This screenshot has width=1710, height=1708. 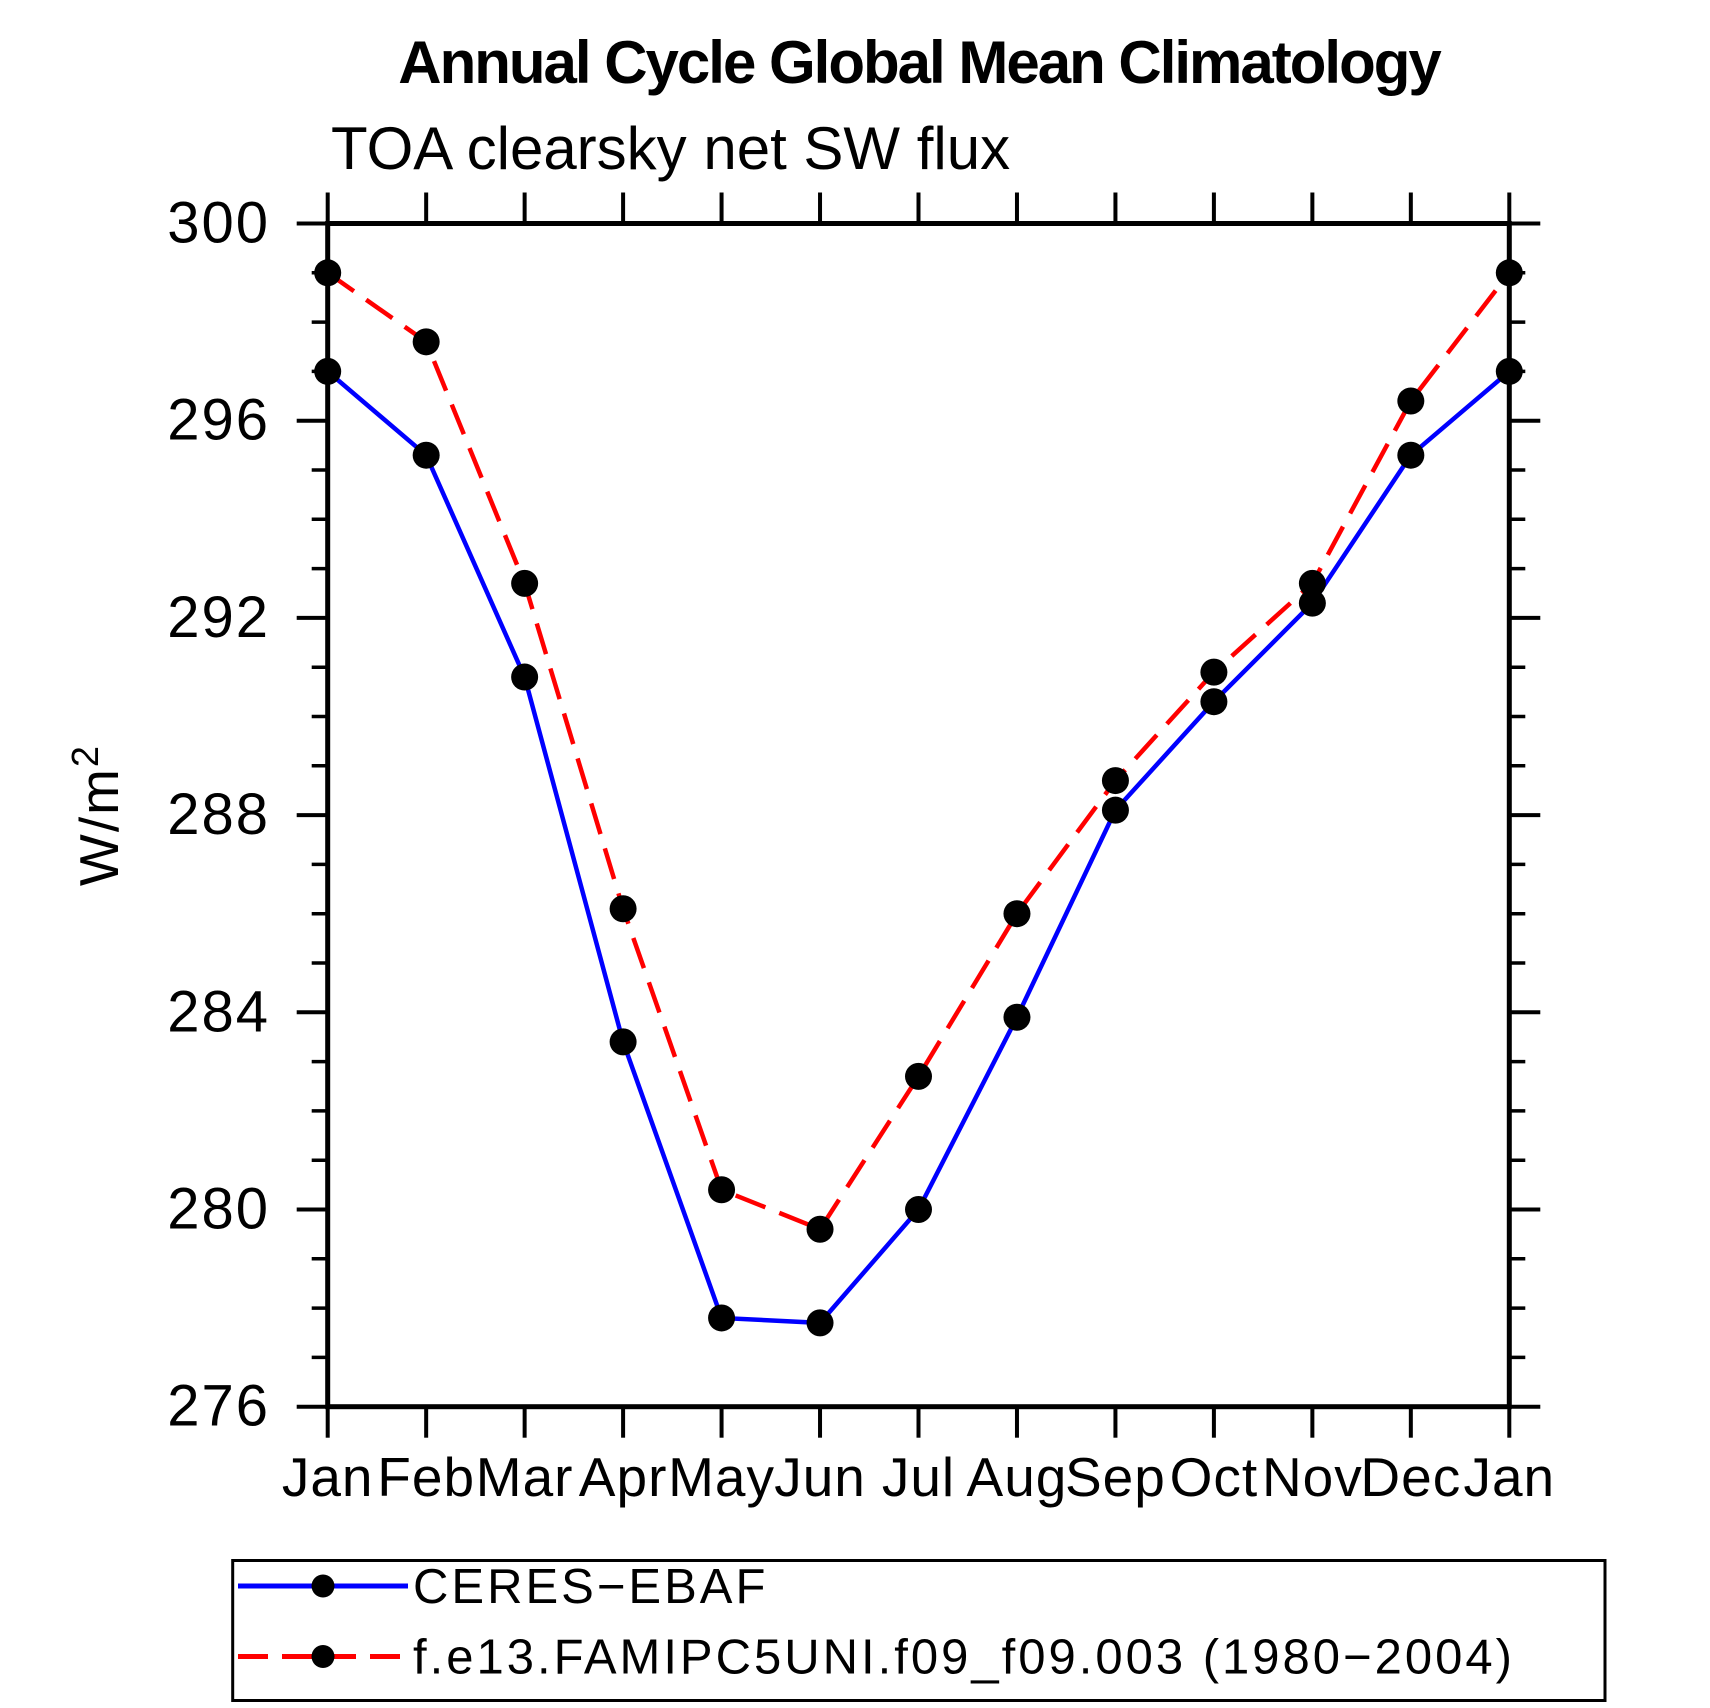 What do you see at coordinates (218, 617) in the screenshot?
I see `y-tick-label: 292` at bounding box center [218, 617].